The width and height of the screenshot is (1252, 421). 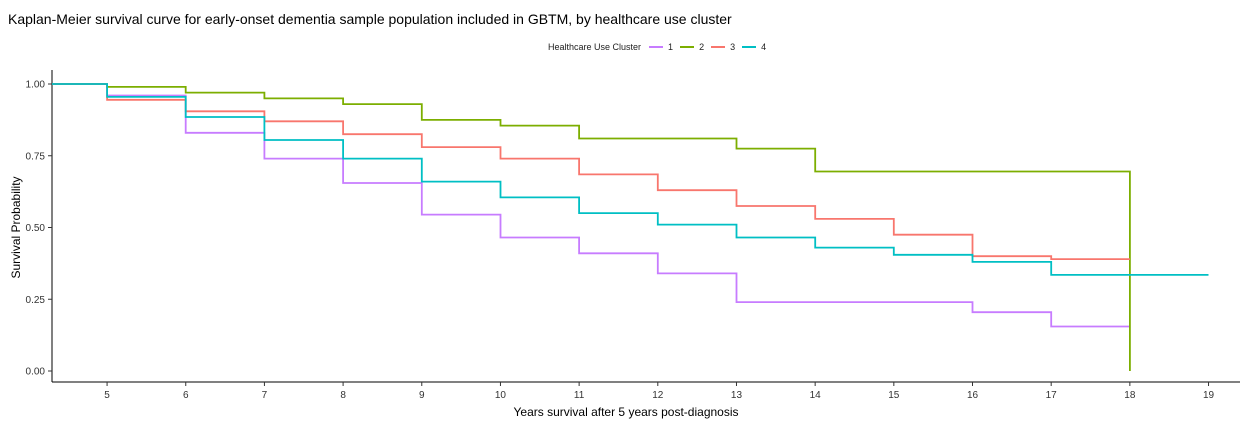 I want to click on x-tick-label: 5, so click(x=107, y=395).